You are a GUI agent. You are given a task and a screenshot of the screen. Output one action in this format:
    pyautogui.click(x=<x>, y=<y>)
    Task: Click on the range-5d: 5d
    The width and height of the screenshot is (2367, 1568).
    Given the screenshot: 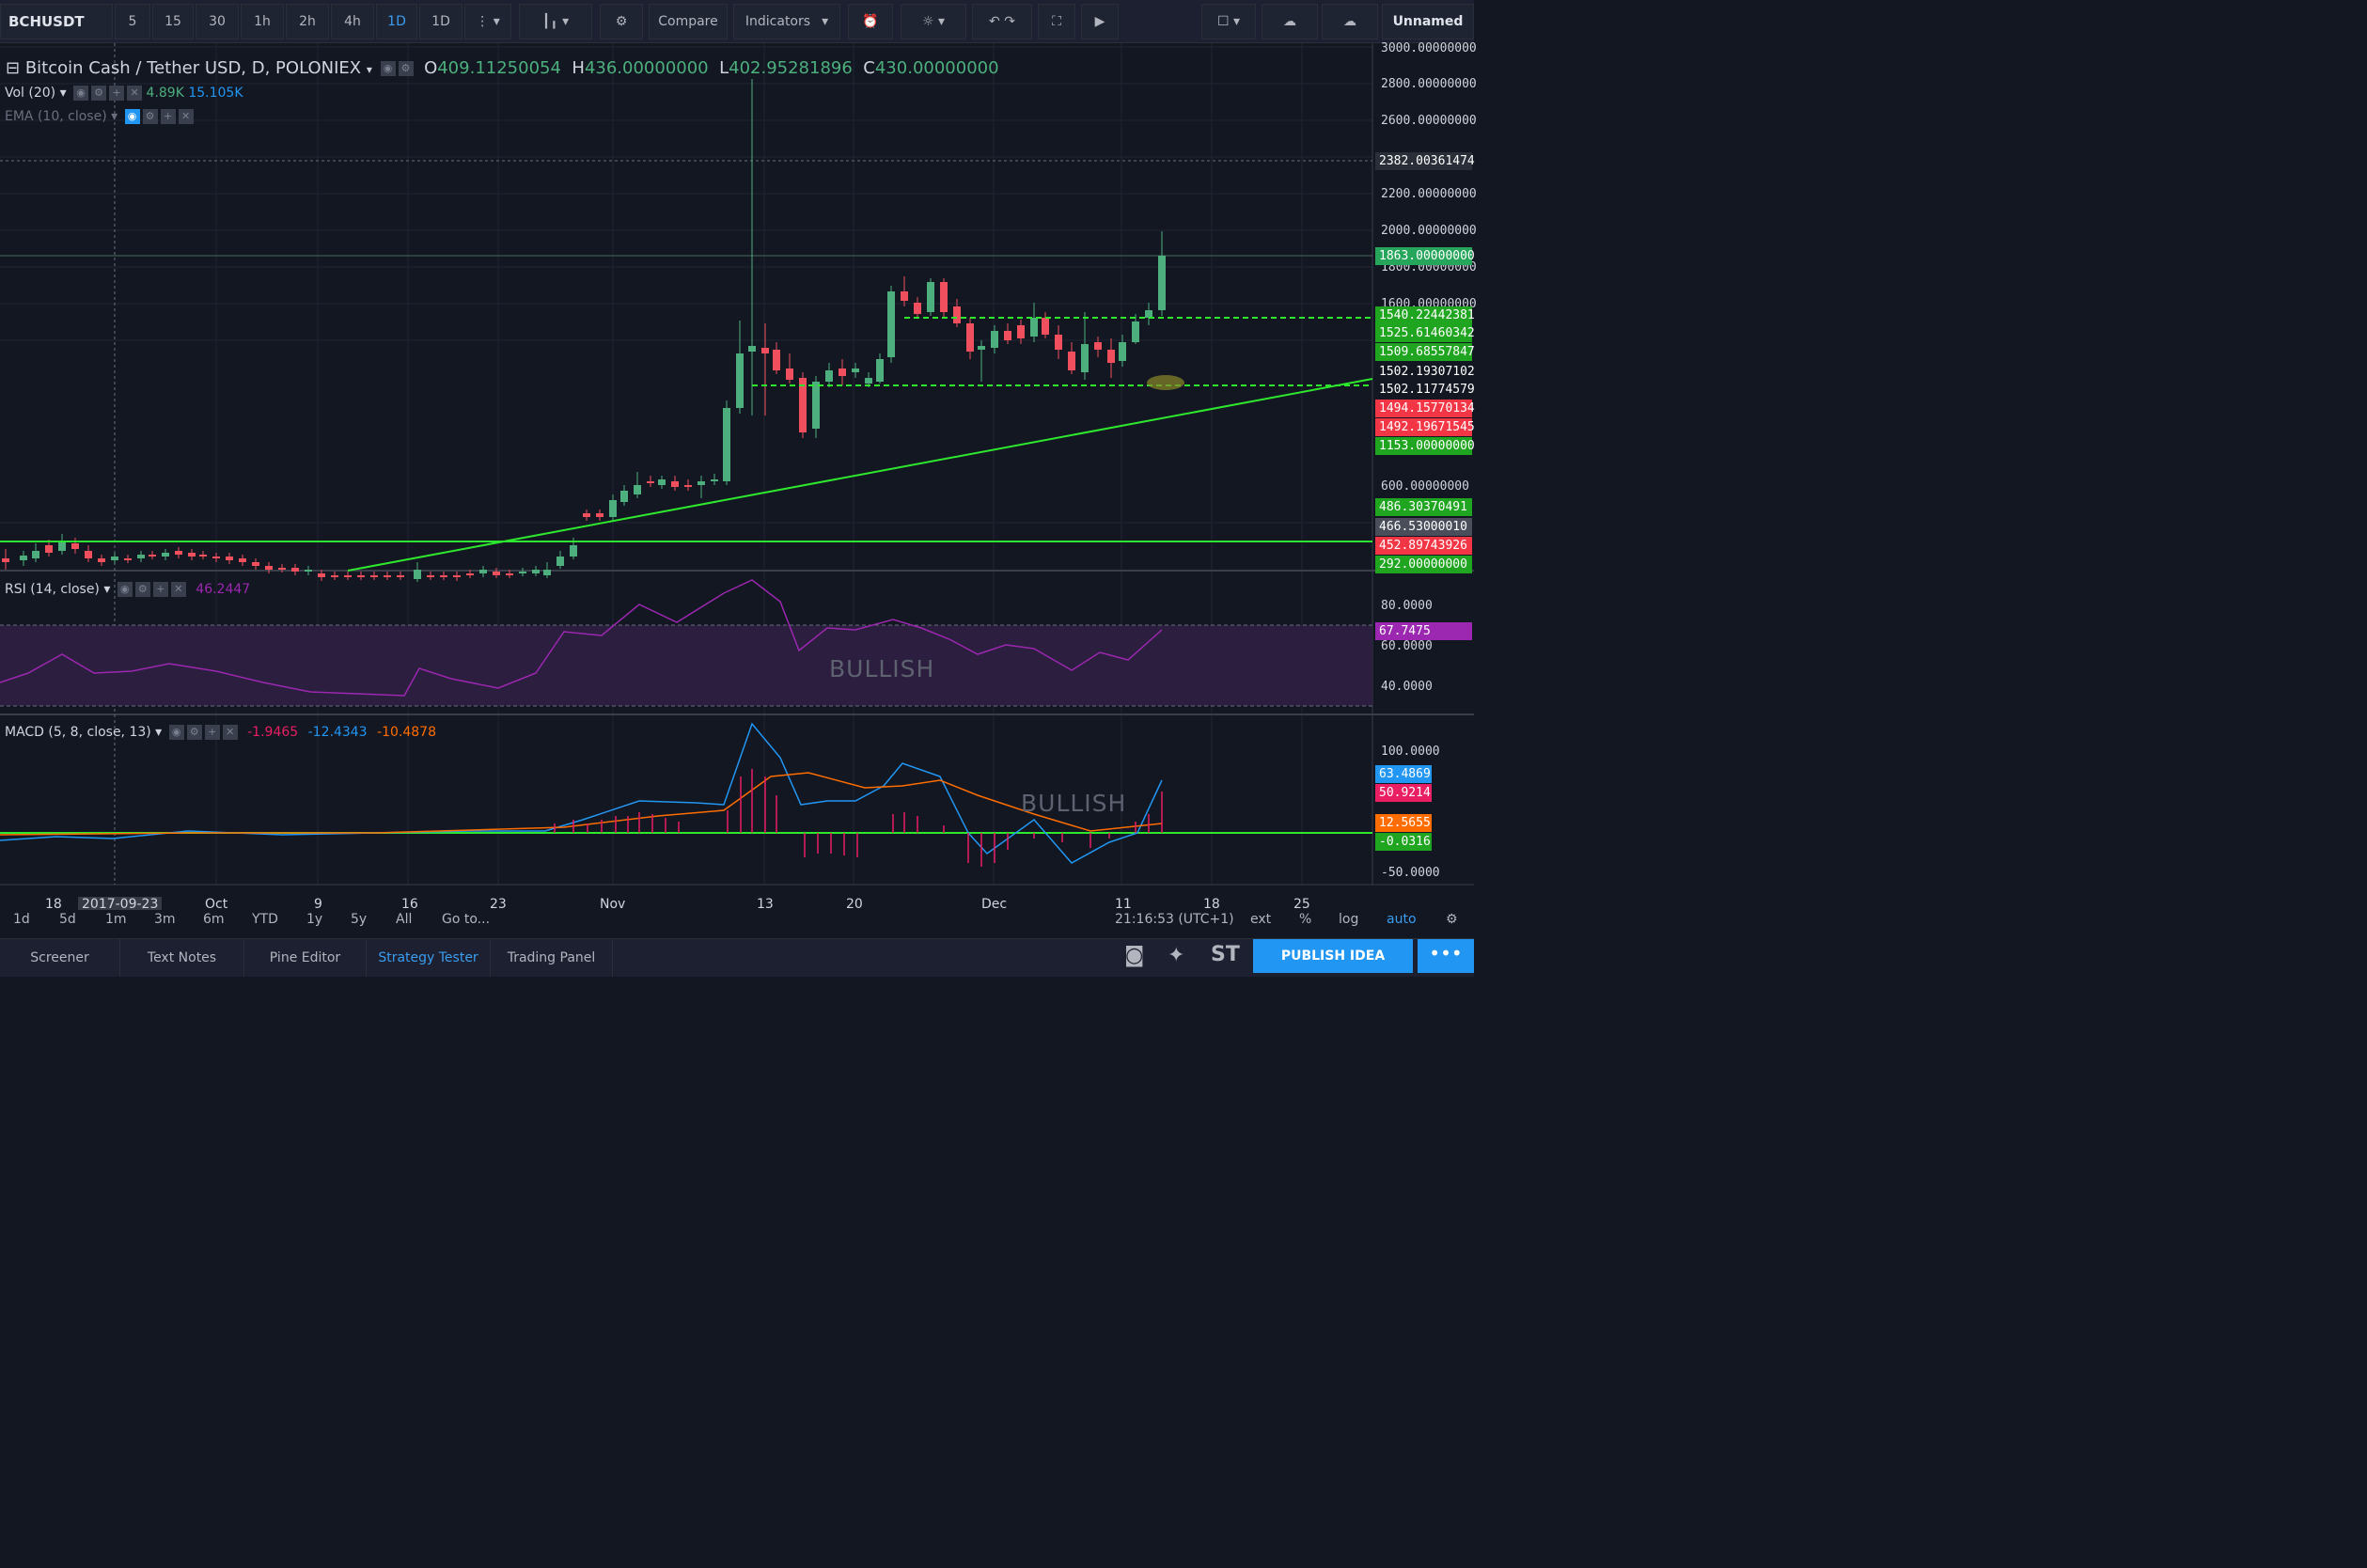 What is the action you would take?
    pyautogui.click(x=67, y=919)
    